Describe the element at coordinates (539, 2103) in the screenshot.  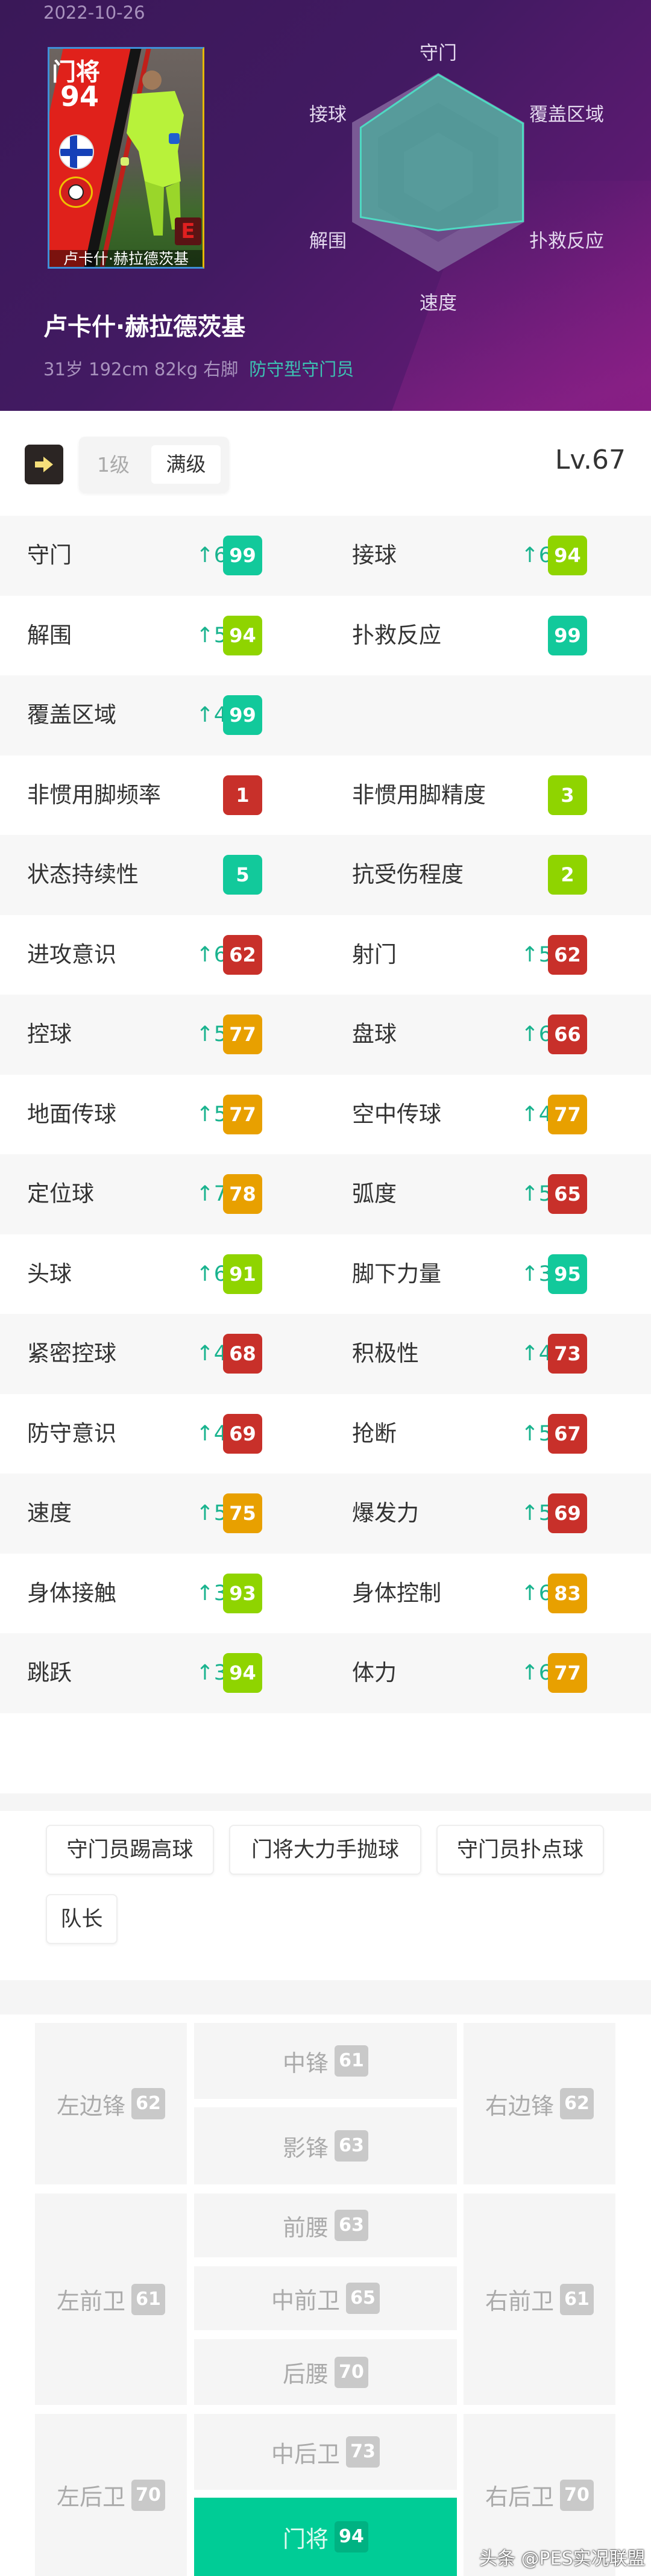
I see `position-cell-rwf: 右边锋 62` at that location.